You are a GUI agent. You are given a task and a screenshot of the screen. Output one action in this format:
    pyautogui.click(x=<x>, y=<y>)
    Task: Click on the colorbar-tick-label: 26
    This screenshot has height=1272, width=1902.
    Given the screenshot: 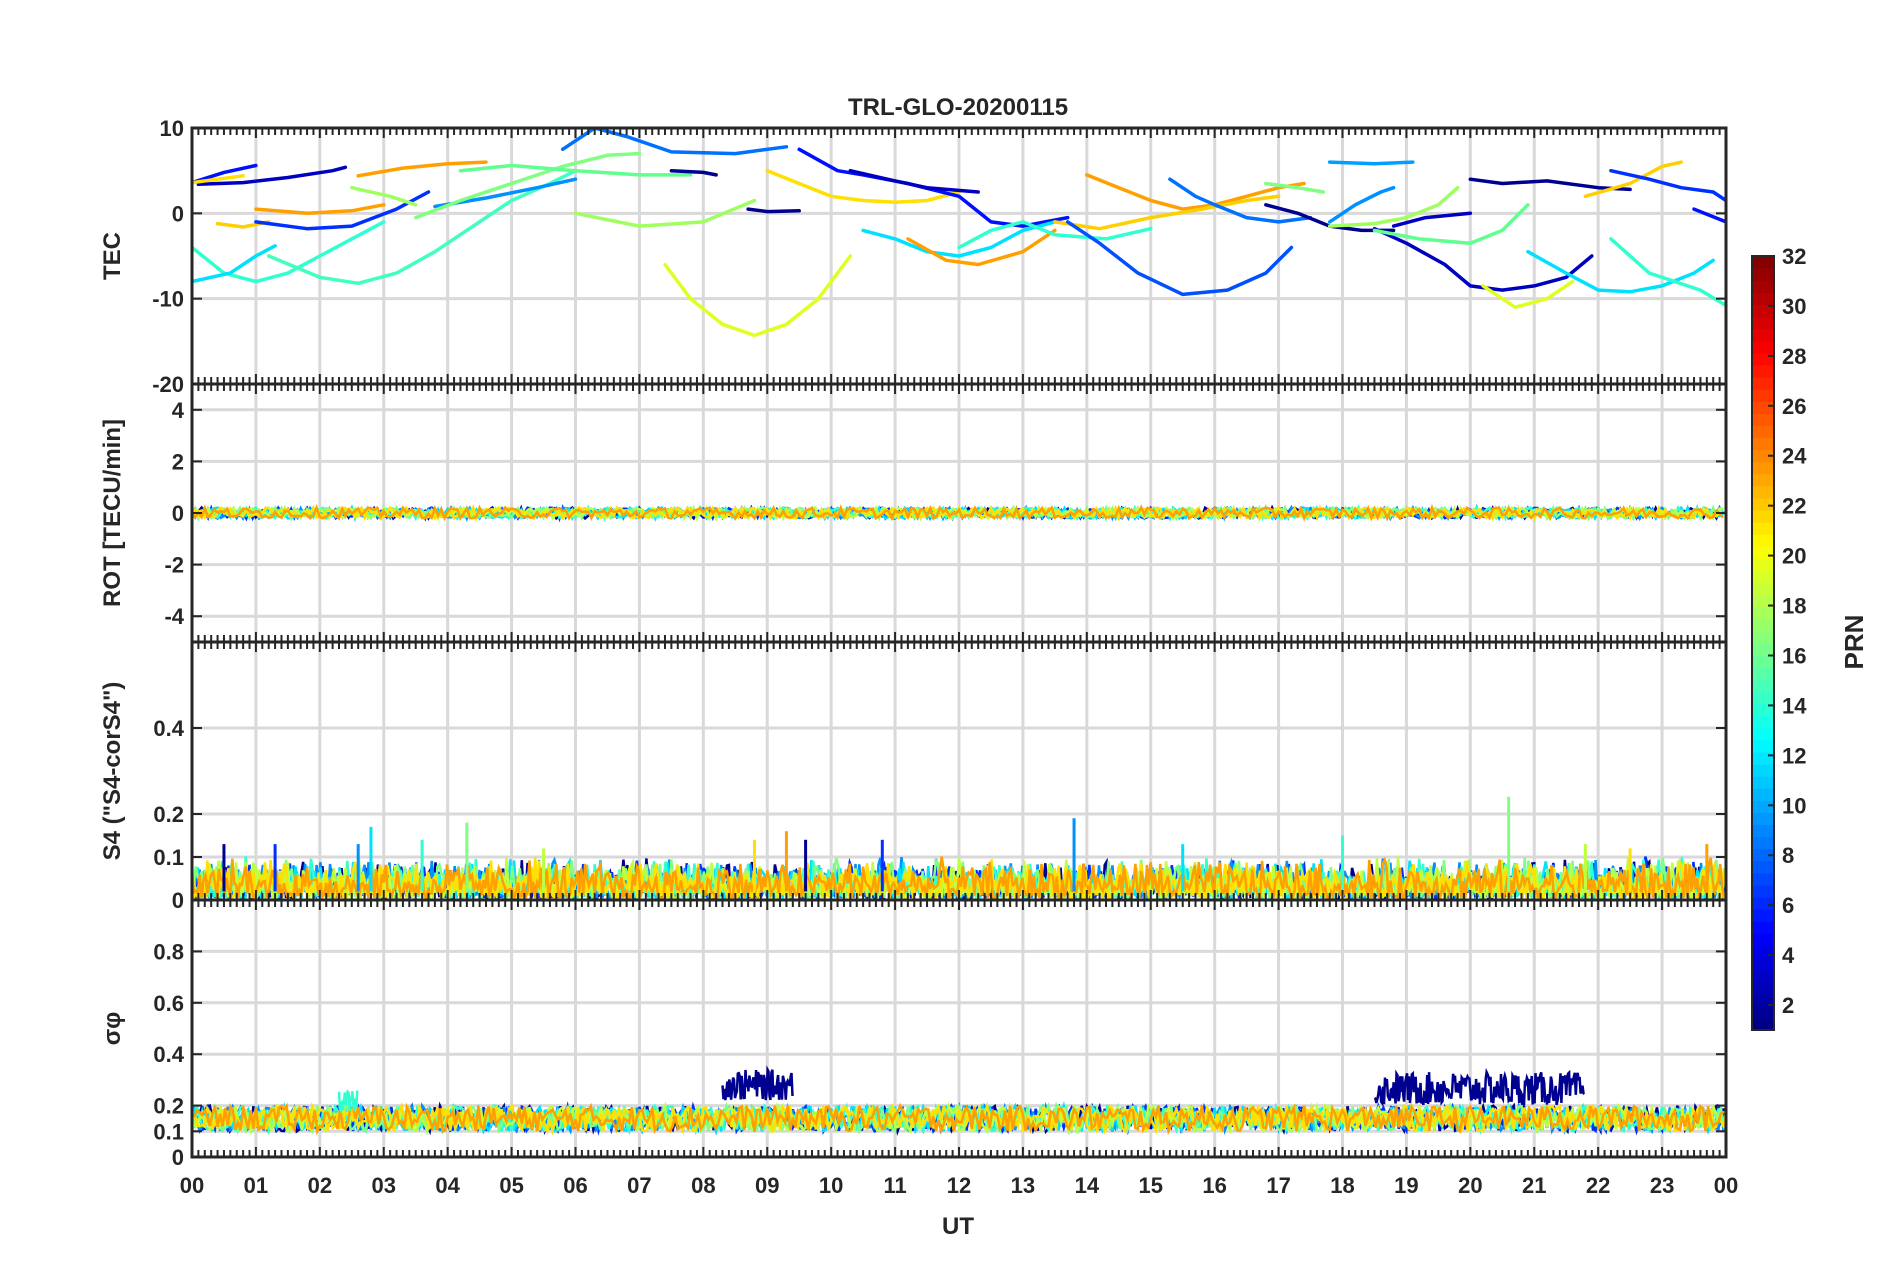 What is the action you would take?
    pyautogui.click(x=1794, y=406)
    